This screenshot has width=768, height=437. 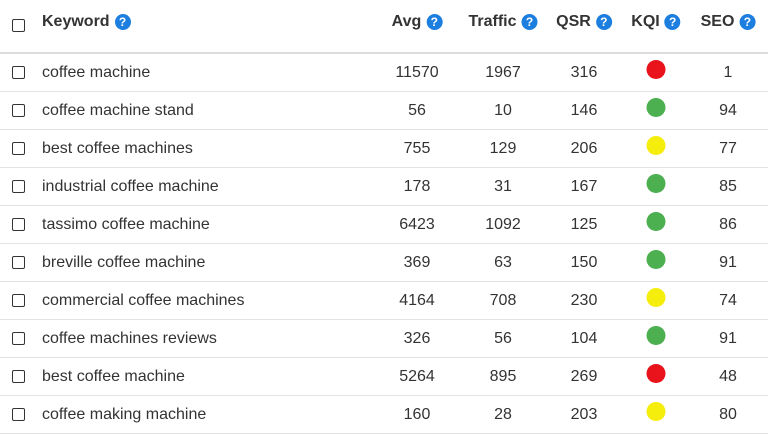 I want to click on avg-cell: 5264, so click(x=417, y=376).